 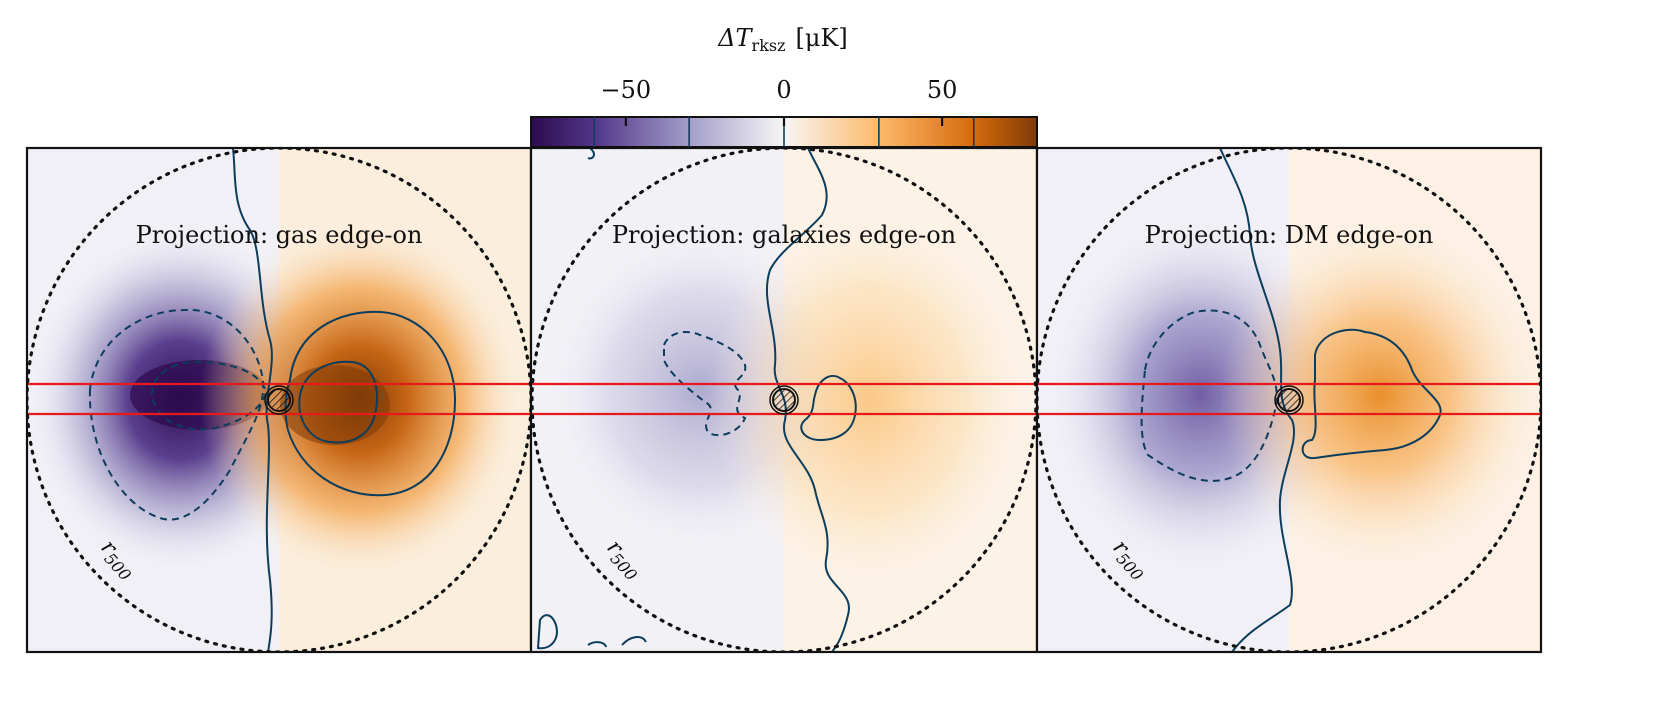 I want to click on panel-title: Projection: DM edge-on, so click(x=1289, y=235).